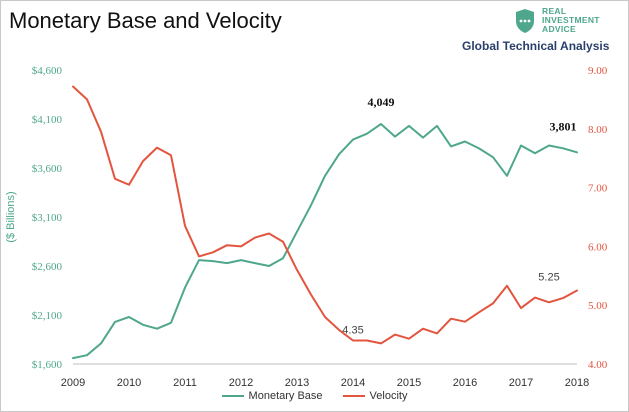 This screenshot has width=629, height=412. I want to click on x-tick-label-2012: 2012, so click(241, 383).